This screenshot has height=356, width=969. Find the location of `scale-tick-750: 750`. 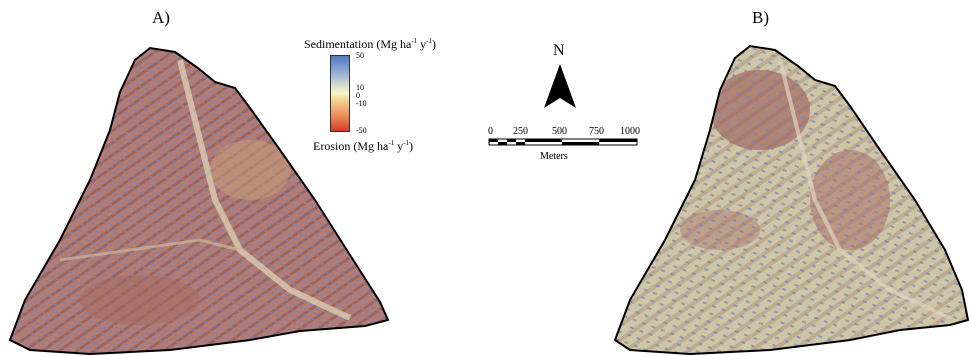

scale-tick-750: 750 is located at coordinates (596, 131).